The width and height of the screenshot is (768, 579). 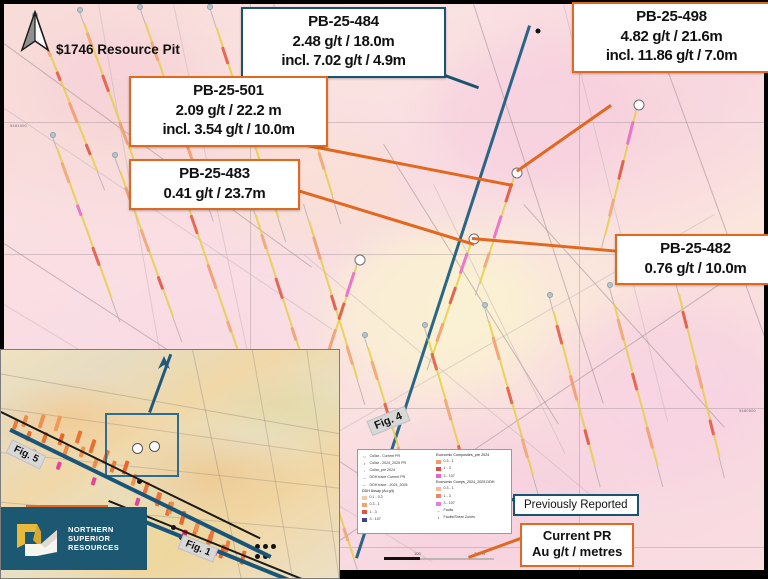 I want to click on legend-item: – DDH trace - 2024_2025, so click(x=397, y=485).